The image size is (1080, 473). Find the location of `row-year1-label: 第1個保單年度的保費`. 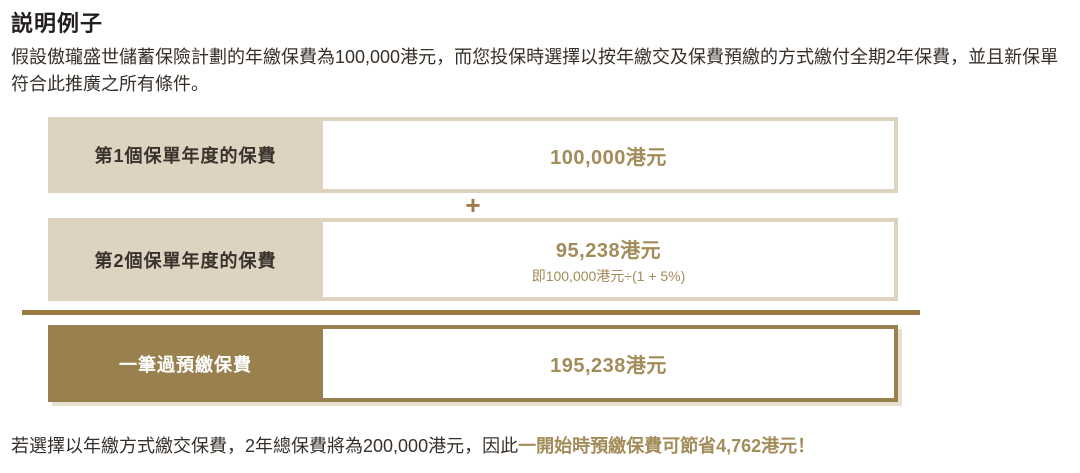

row-year1-label: 第1個保單年度的保費 is located at coordinates (185, 156).